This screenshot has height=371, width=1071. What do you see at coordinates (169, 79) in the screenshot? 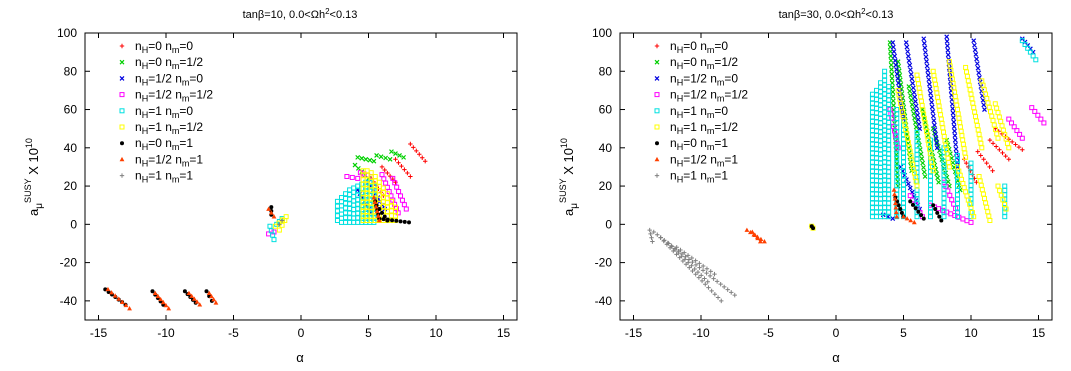
I see `legend-label: nH=1/2 nm=0` at bounding box center [169, 79].